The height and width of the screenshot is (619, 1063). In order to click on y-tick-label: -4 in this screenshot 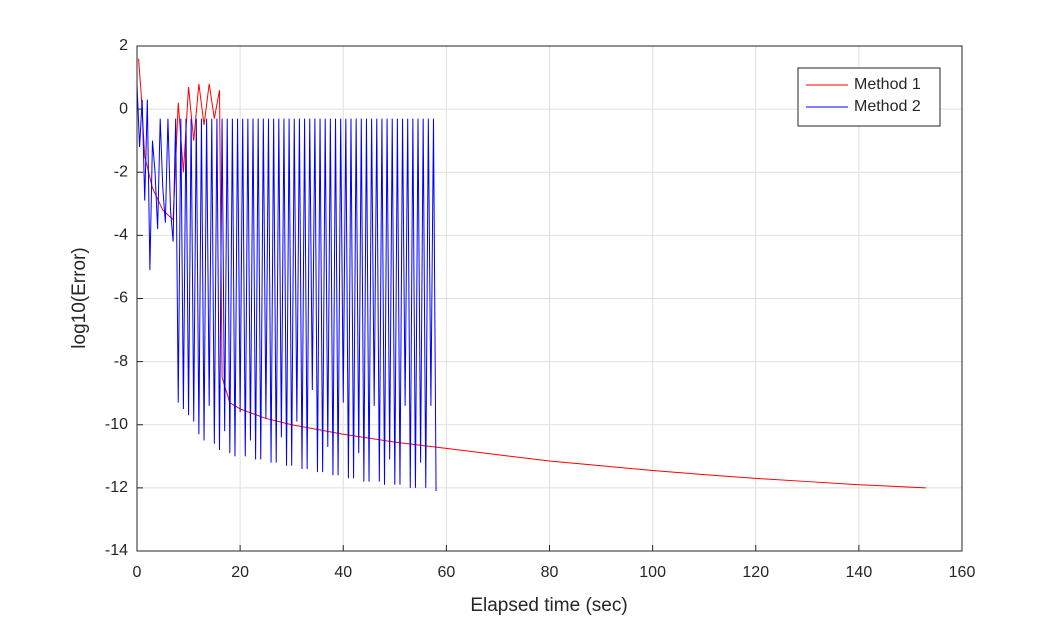, I will do `click(121, 235)`.